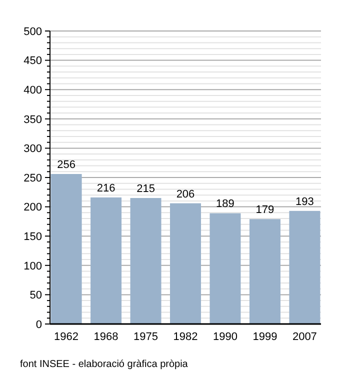  Describe the element at coordinates (304, 337) in the screenshot. I see `x-tick-label: 2007` at that location.